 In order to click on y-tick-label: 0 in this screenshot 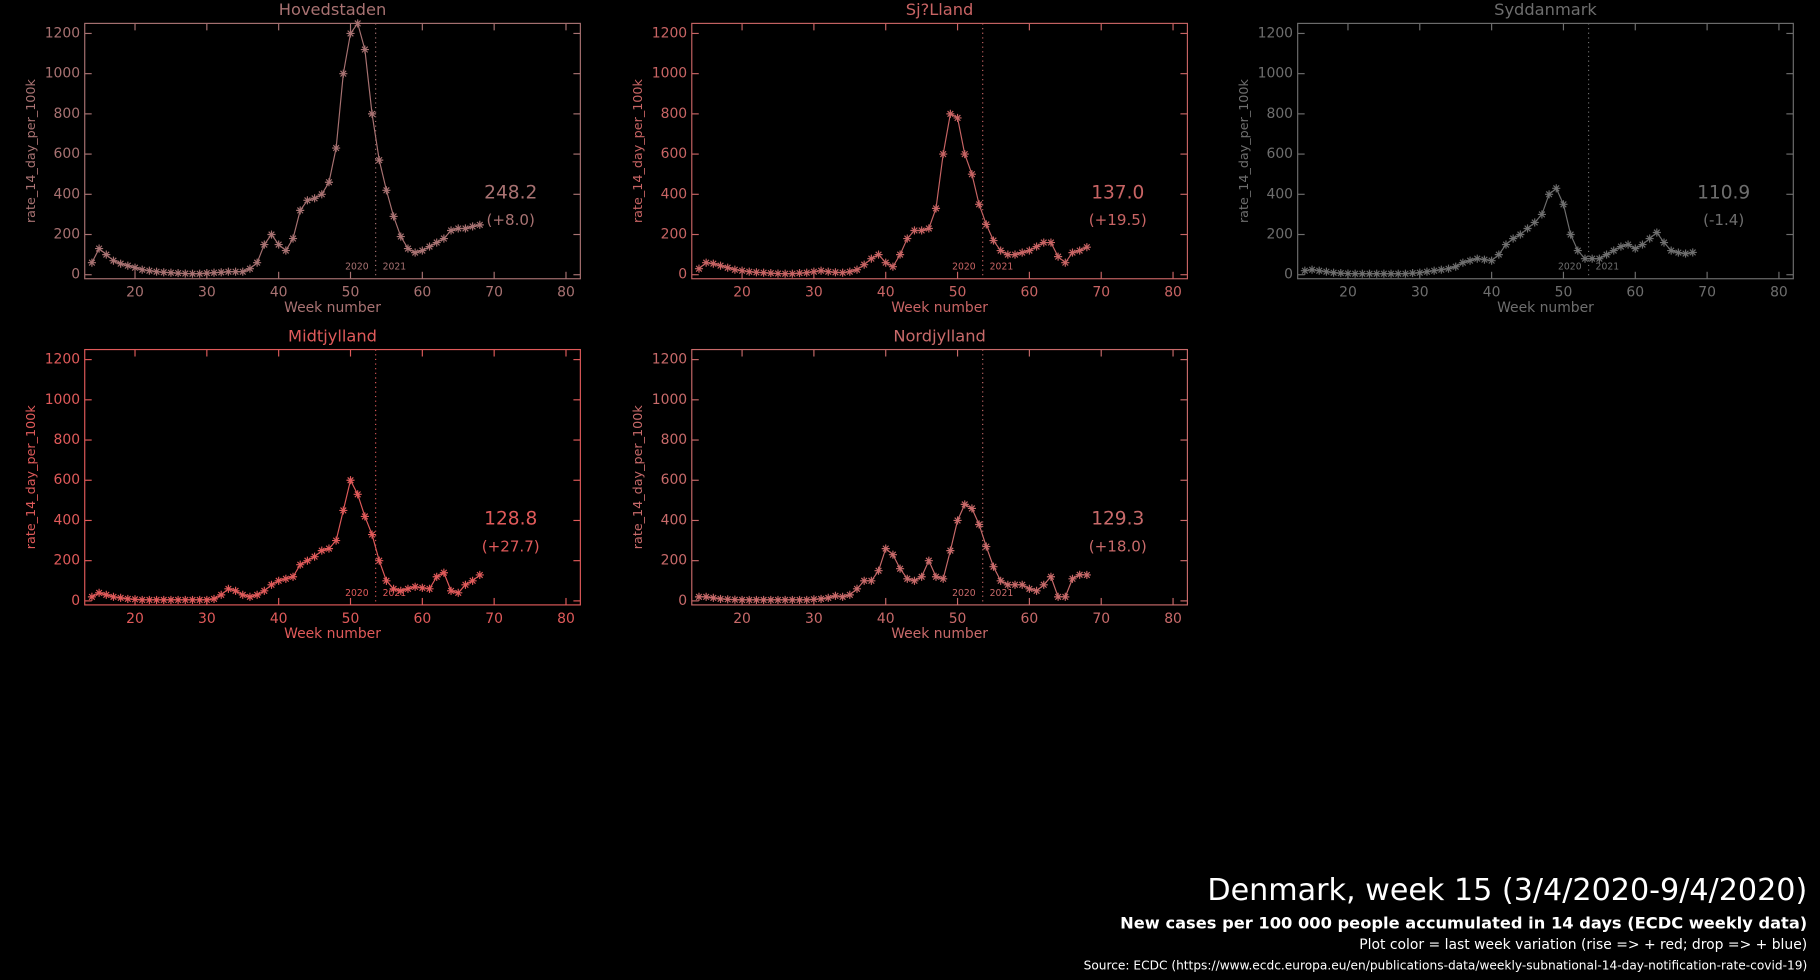, I will do `click(75, 601)`.